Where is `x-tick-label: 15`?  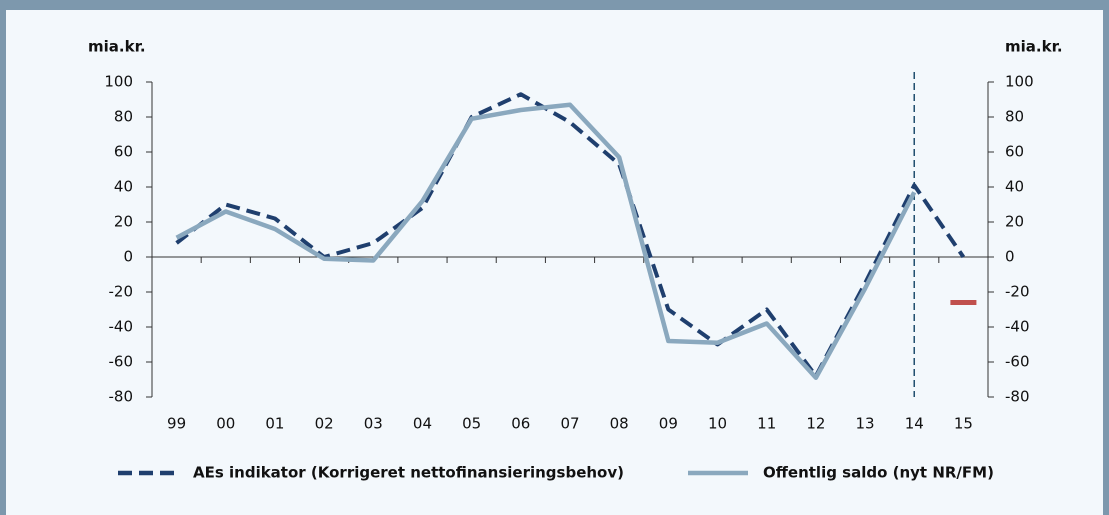 x-tick-label: 15 is located at coordinates (963, 424).